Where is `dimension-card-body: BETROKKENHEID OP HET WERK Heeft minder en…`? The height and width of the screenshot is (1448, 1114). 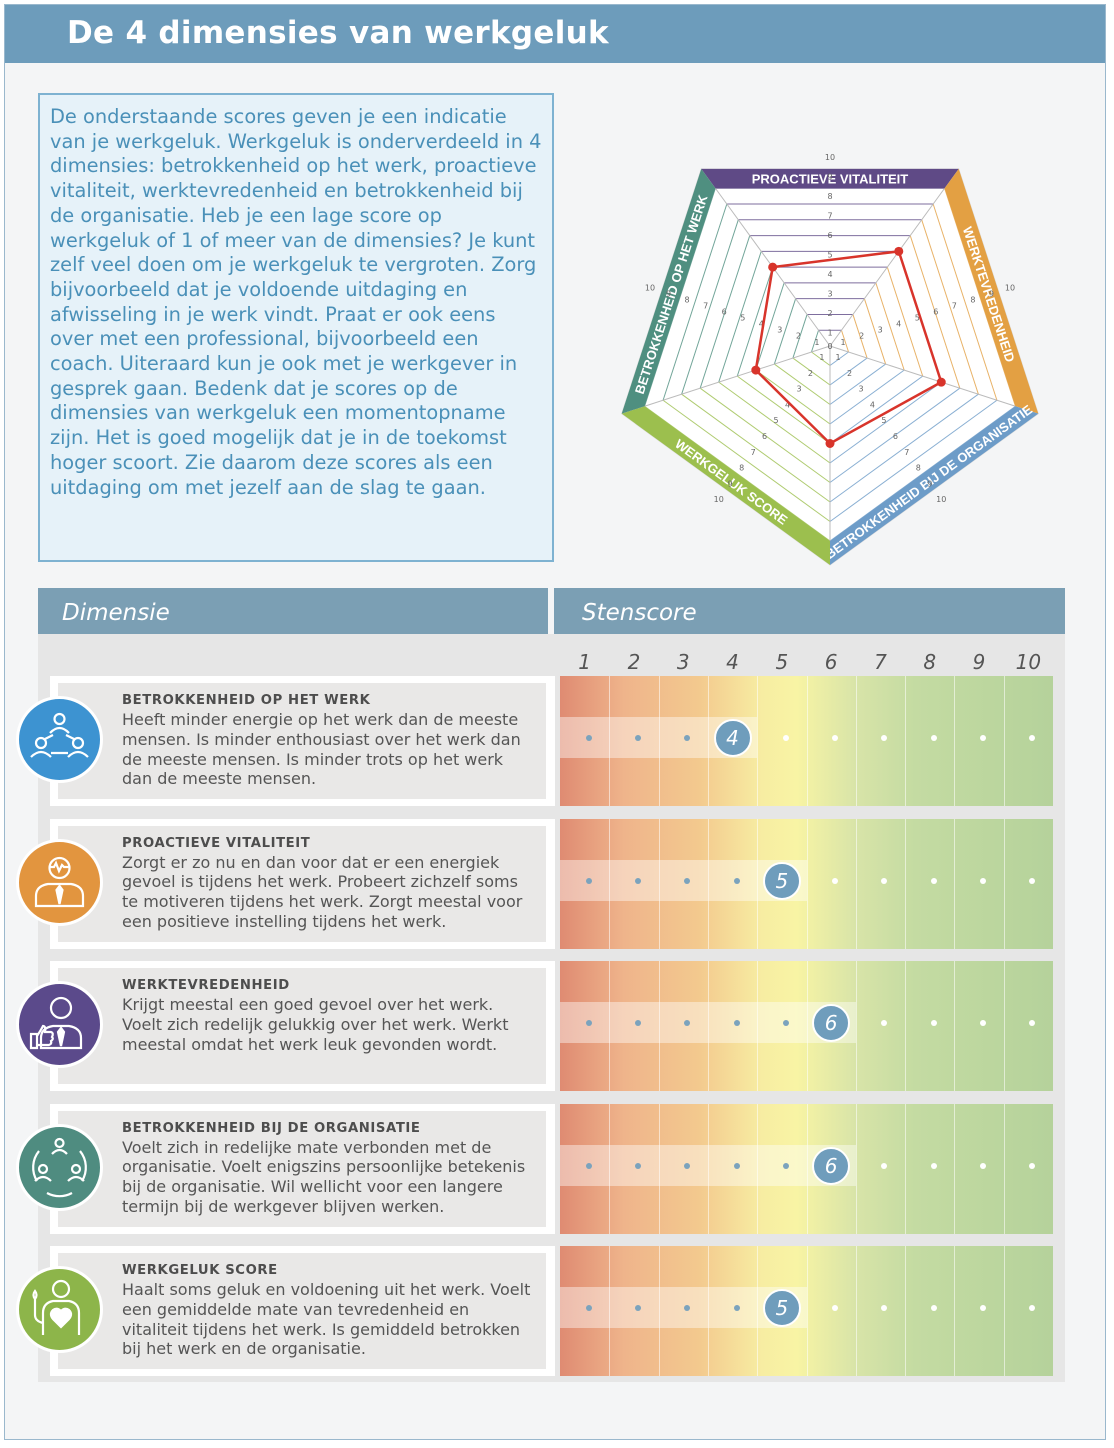 dimension-card-body: BETROKKENHEID OP HET WERK Heeft minder en… is located at coordinates (302, 741).